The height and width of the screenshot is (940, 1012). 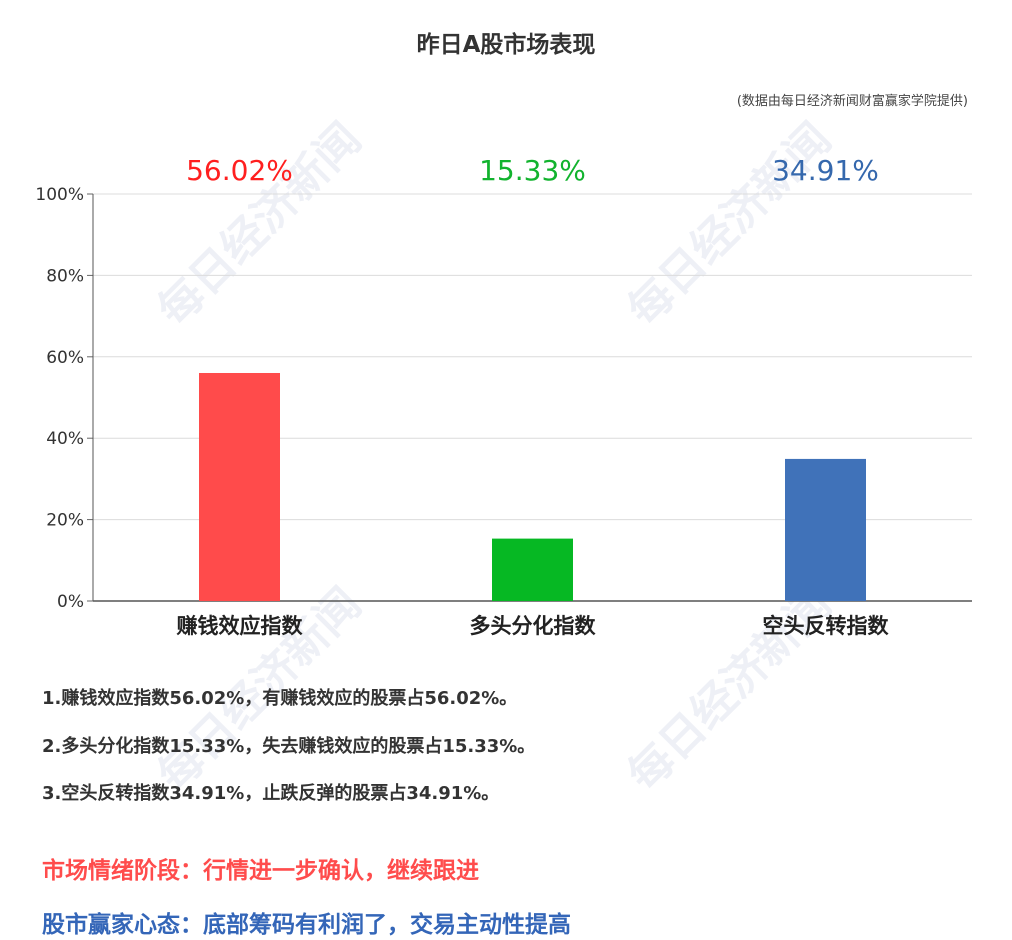 I want to click on category-label: 赚钱效应指数, so click(x=240, y=626).